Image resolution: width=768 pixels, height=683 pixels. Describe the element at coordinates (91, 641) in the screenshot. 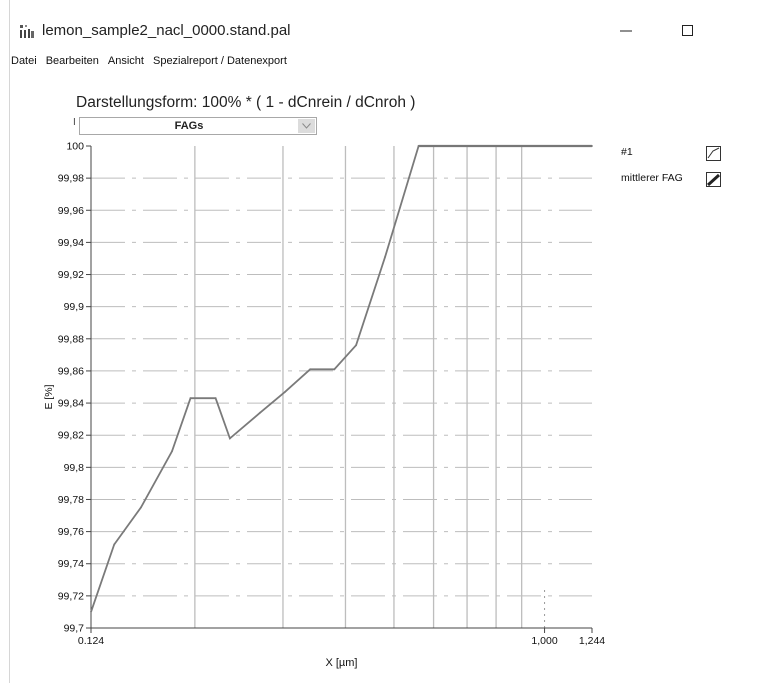

I see `x-tick-label: 0.124` at that location.